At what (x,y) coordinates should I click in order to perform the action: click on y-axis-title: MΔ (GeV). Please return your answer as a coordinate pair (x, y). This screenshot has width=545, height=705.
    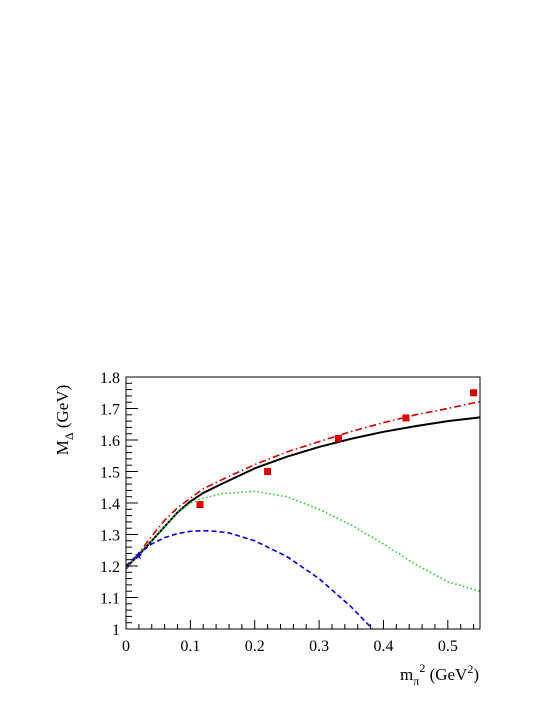
    Looking at the image, I should click on (64, 420).